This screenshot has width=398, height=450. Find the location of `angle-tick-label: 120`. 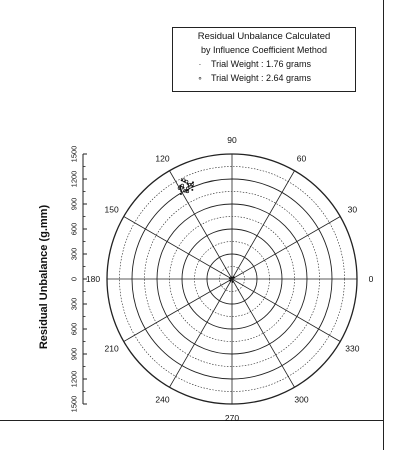

angle-tick-label: 120 is located at coordinates (162, 159).